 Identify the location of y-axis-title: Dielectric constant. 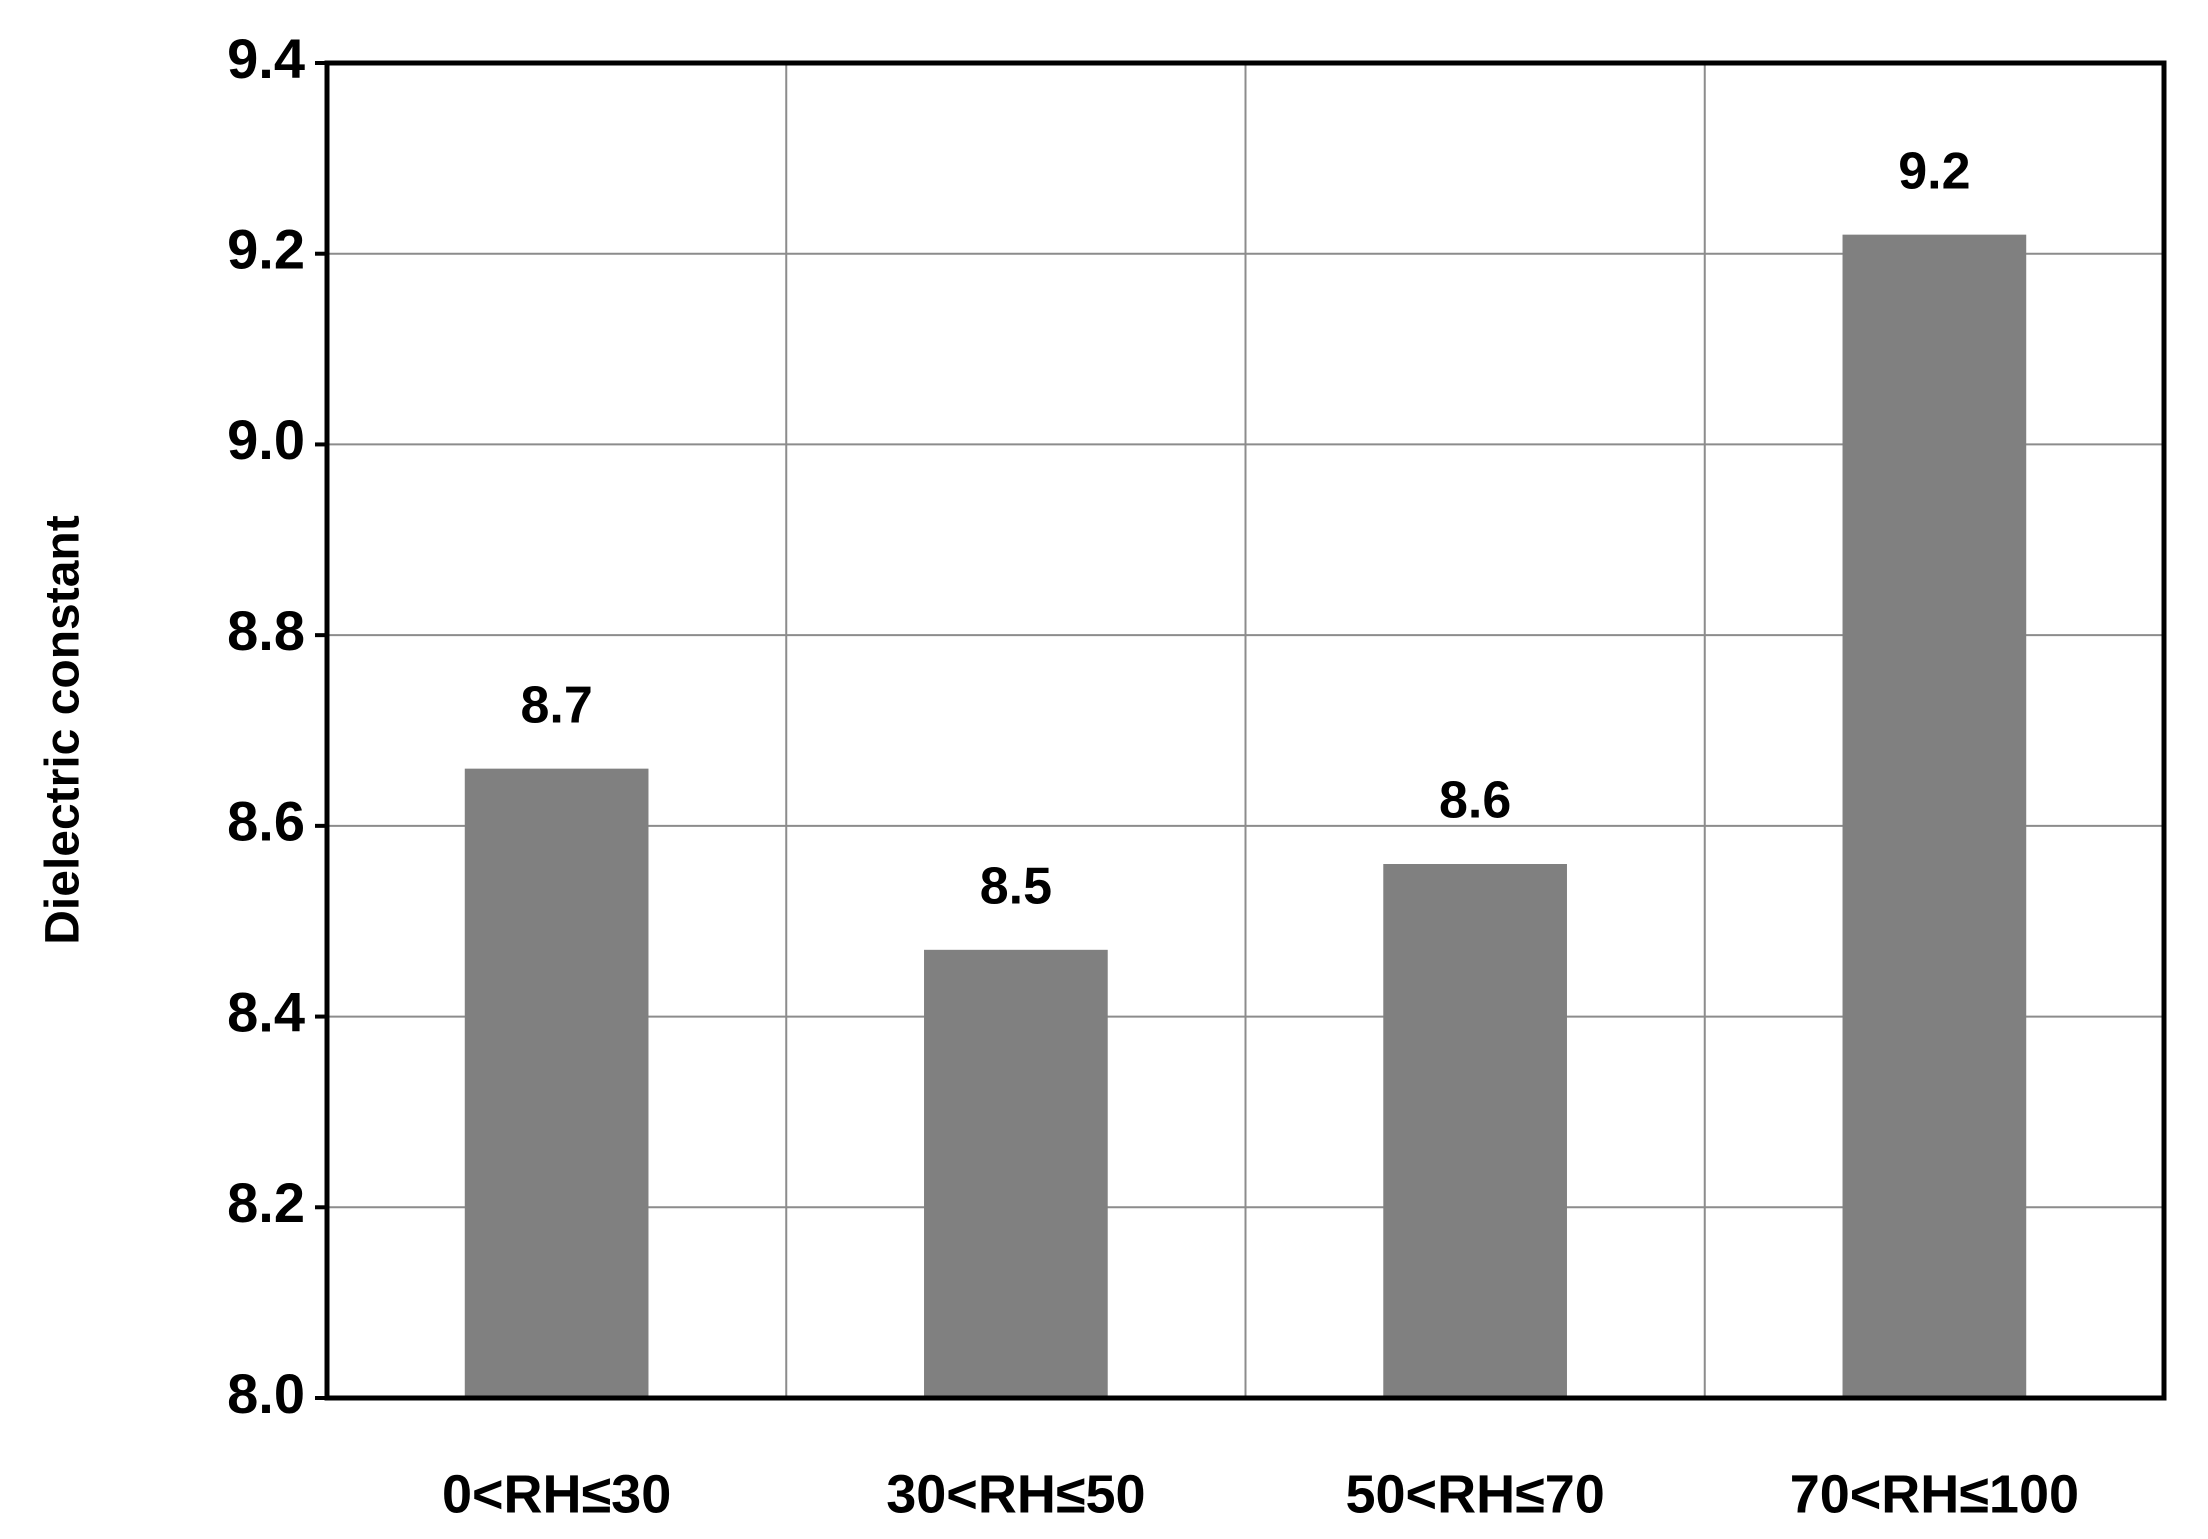
(63, 729).